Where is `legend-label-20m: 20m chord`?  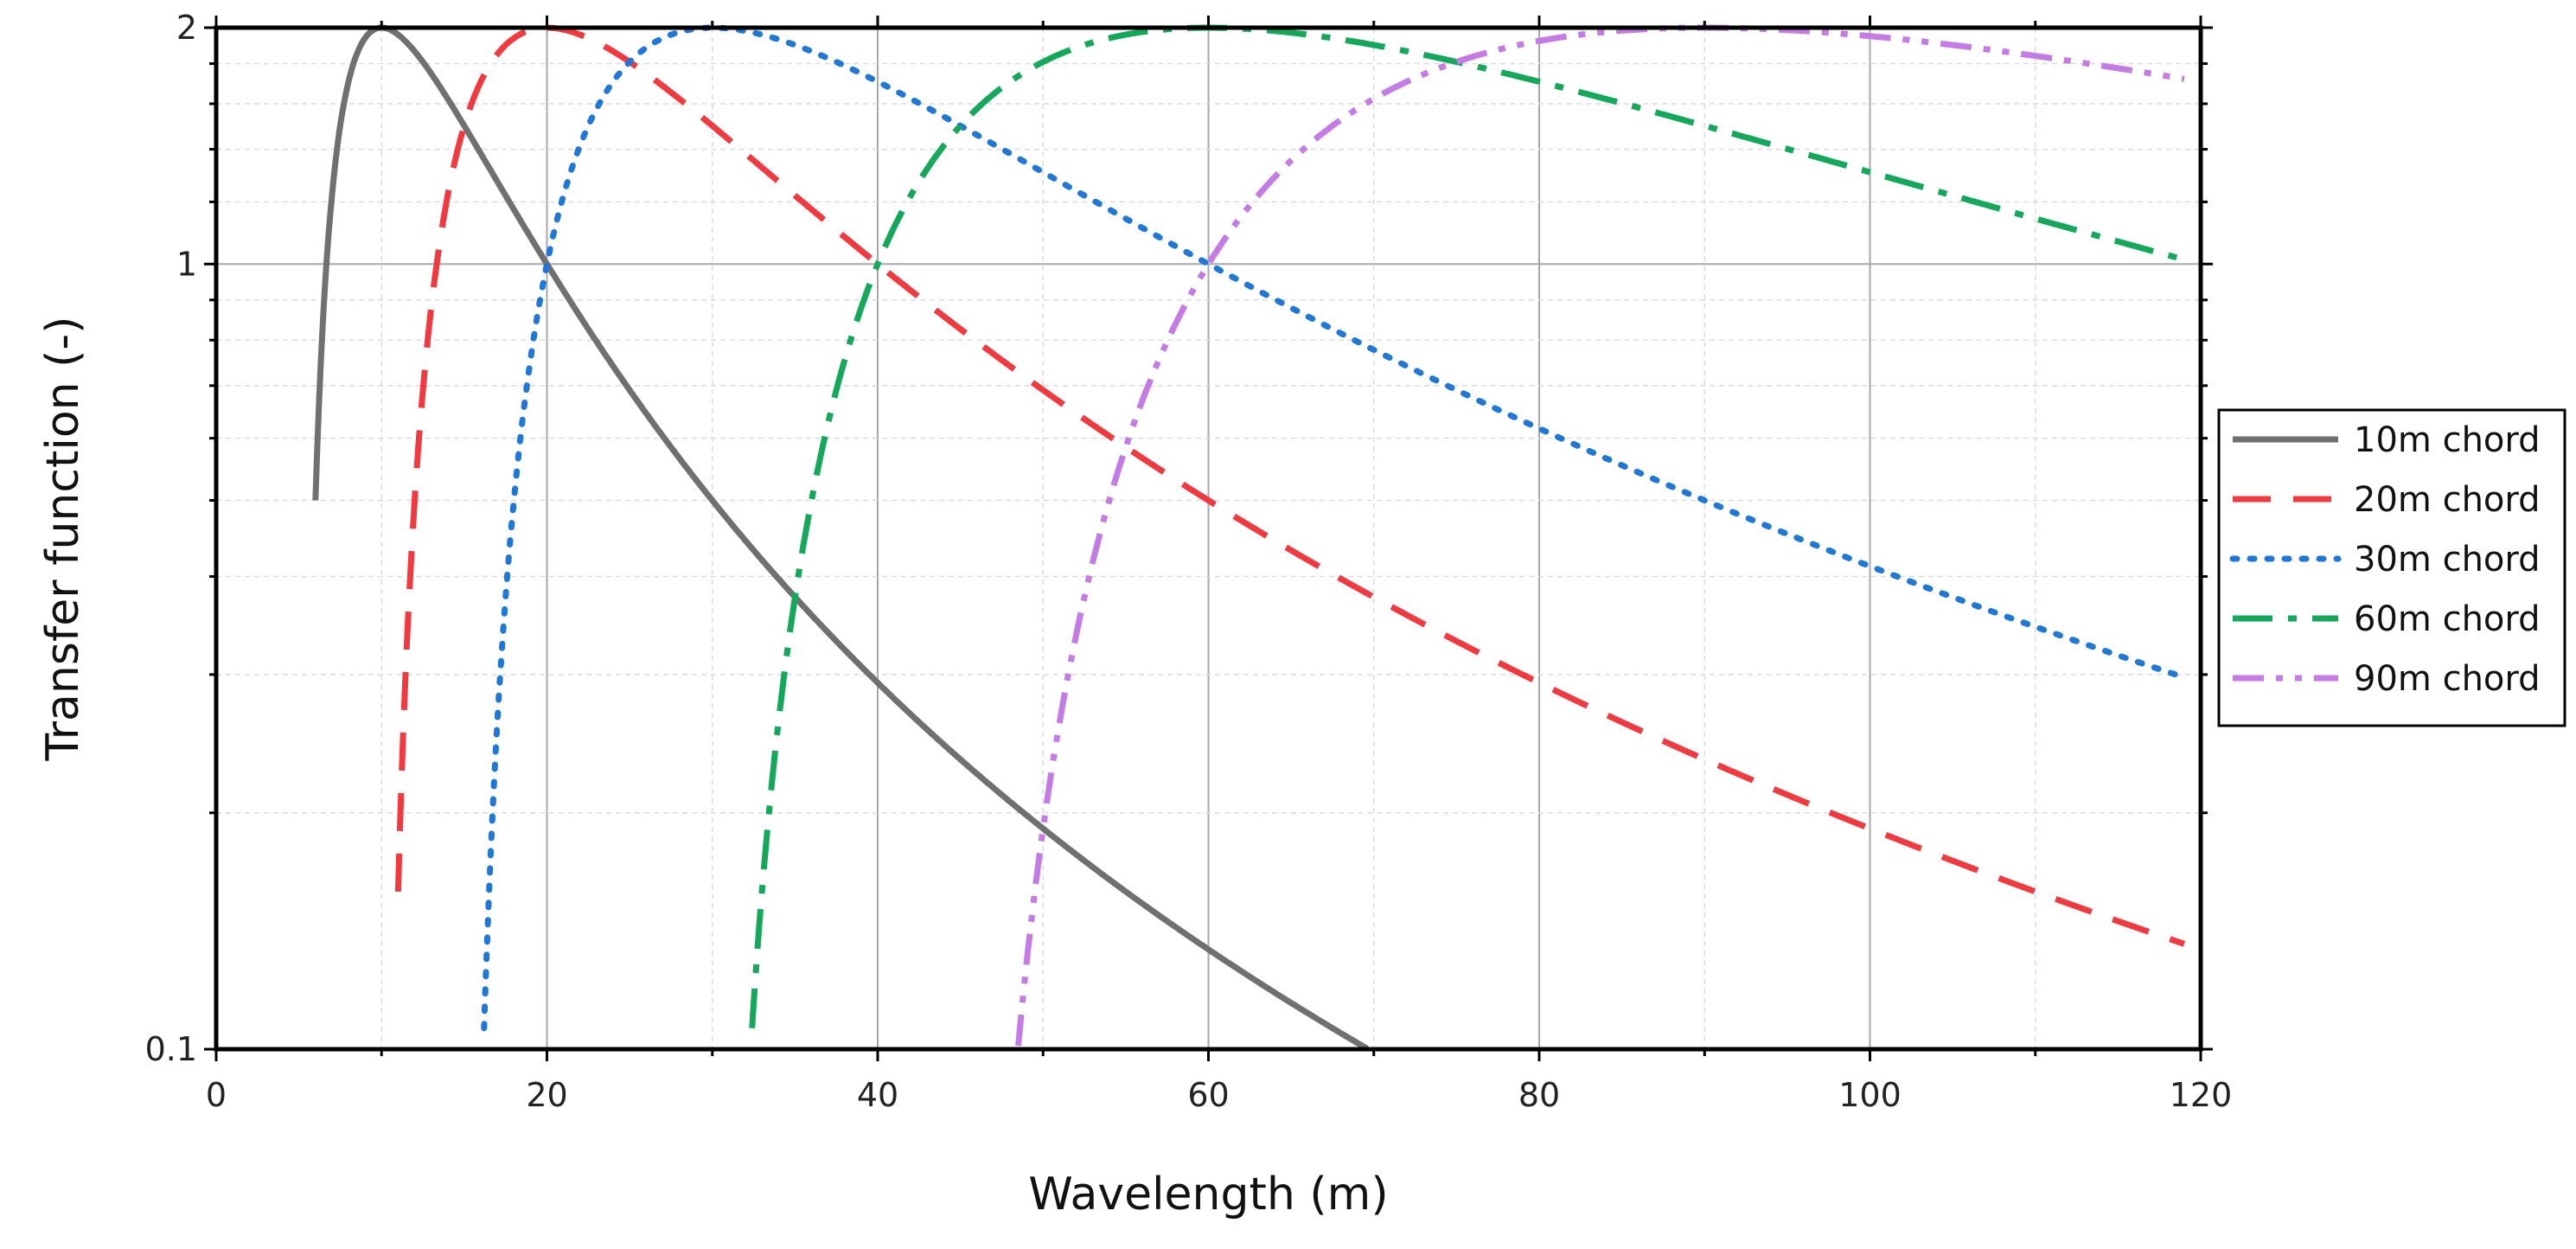 legend-label-20m: 20m chord is located at coordinates (2448, 500).